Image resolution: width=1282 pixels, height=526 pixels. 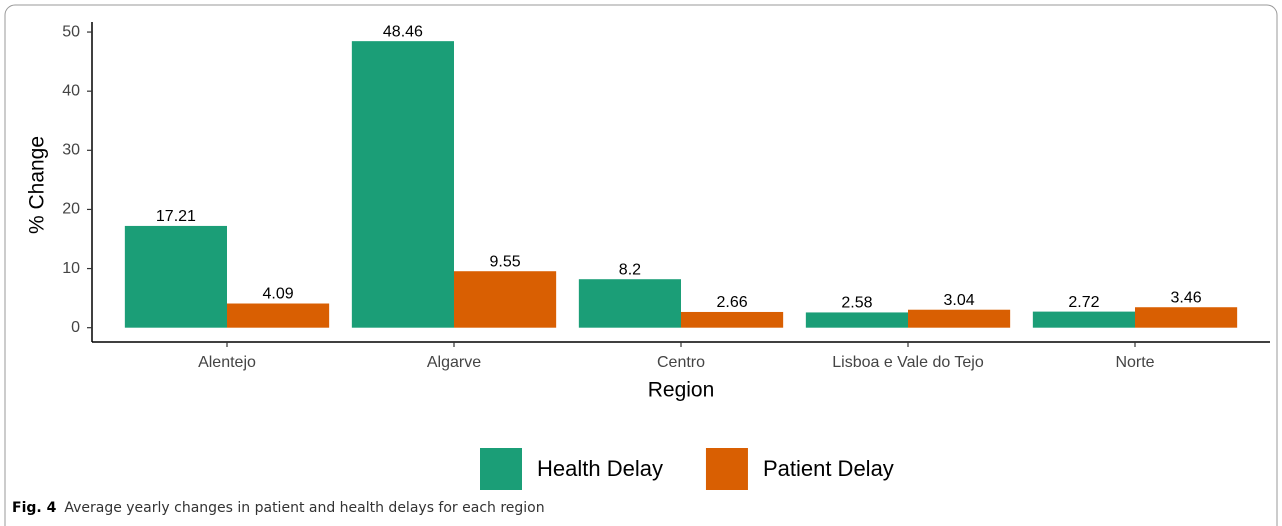 I want to click on value-label: 3.46, so click(x=1186, y=297).